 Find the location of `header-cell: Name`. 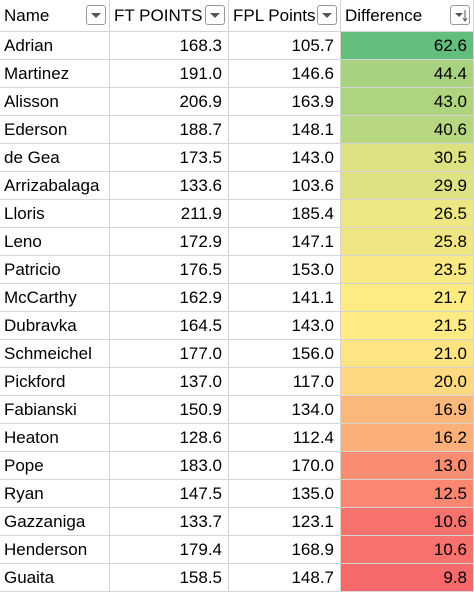

header-cell: Name is located at coordinates (55, 16).